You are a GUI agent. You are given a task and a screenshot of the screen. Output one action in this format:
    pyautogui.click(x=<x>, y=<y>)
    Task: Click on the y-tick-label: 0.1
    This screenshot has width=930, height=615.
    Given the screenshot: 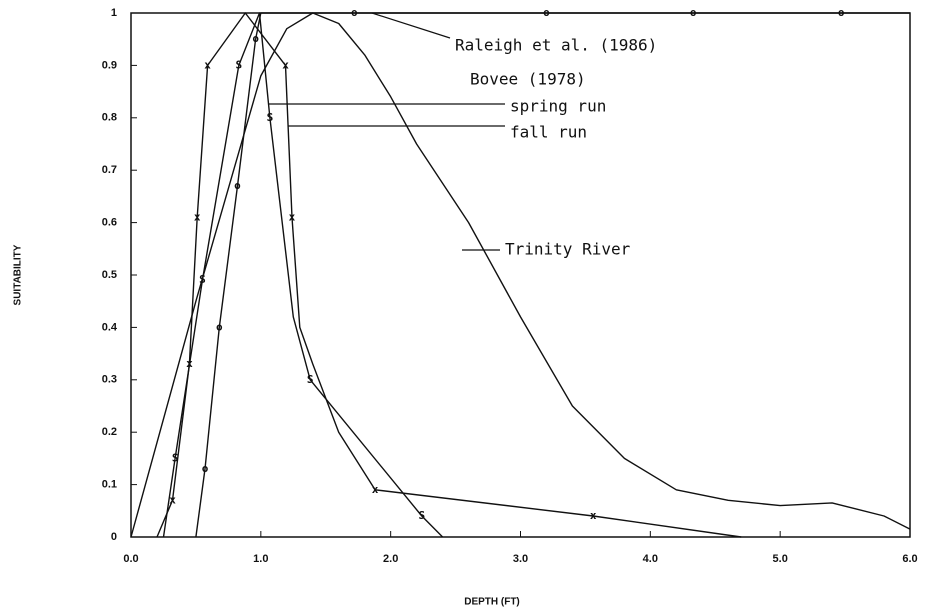 What is the action you would take?
    pyautogui.click(x=109, y=485)
    